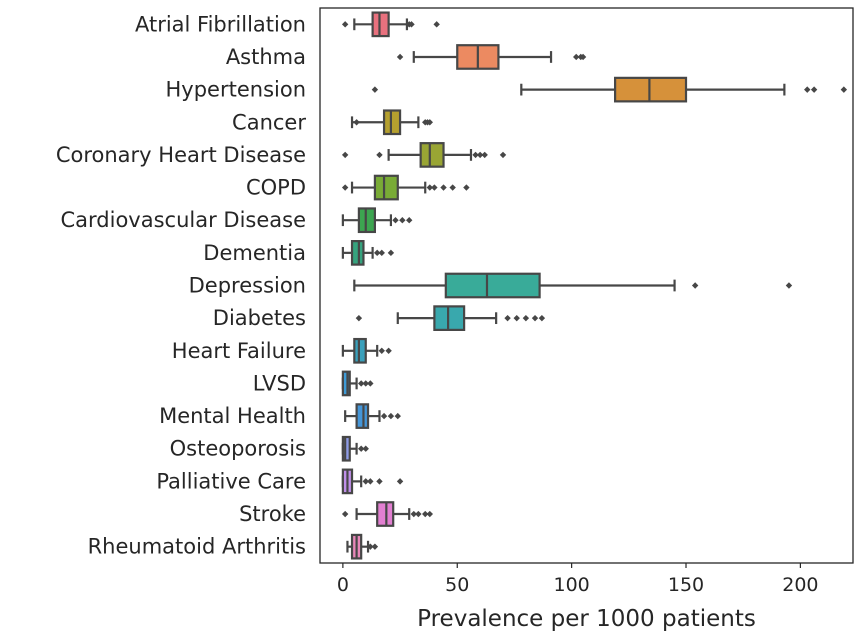 The width and height of the screenshot is (855, 636). Describe the element at coordinates (239, 351) in the screenshot. I see `category-label: Heart Failure` at that location.